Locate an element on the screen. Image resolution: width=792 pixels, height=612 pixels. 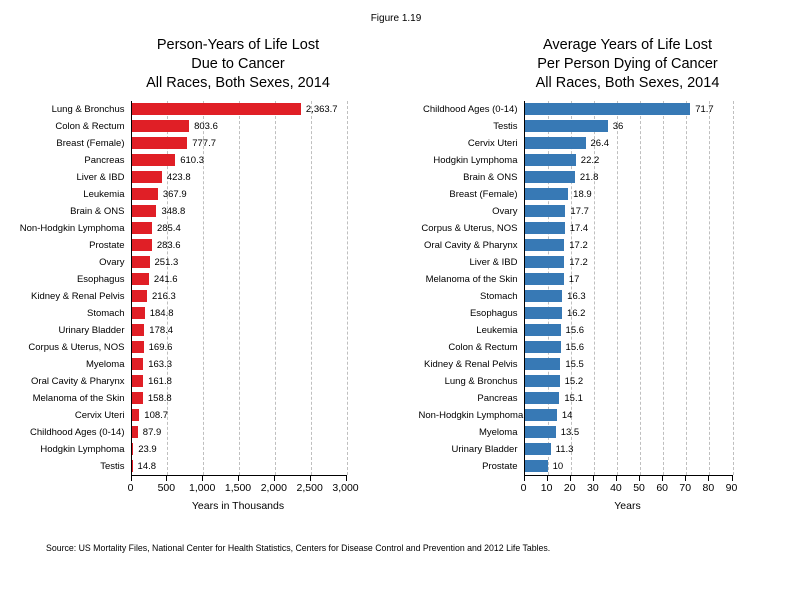
figure-label: Figure 1.19 is located at coordinates (396, 18).